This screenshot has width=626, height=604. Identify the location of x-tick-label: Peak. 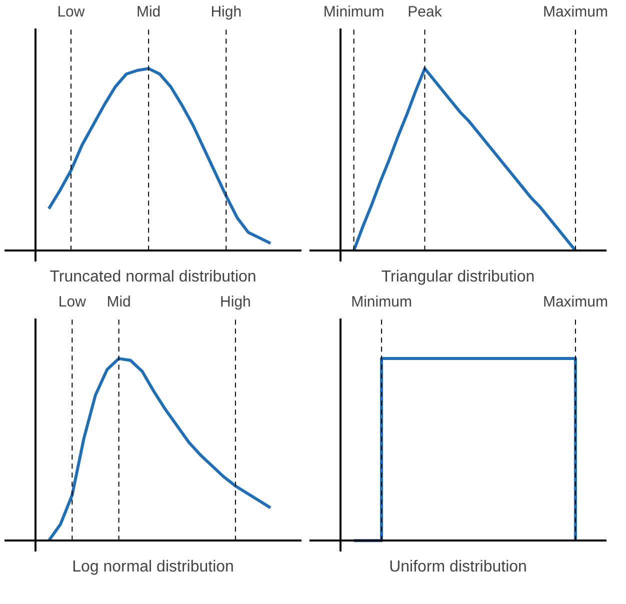
(425, 12).